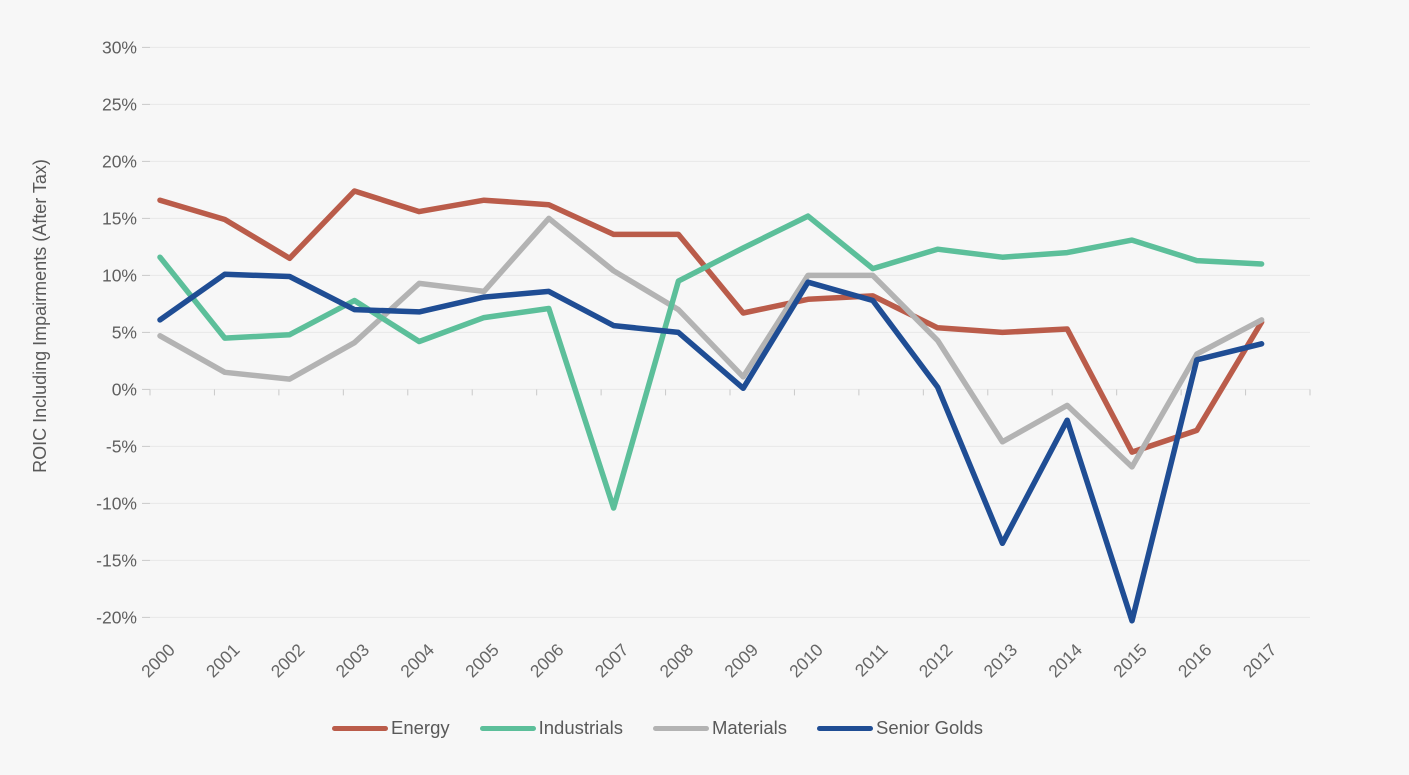 The width and height of the screenshot is (1409, 775). What do you see at coordinates (116, 503) in the screenshot?
I see `y-tick-label: -10%` at bounding box center [116, 503].